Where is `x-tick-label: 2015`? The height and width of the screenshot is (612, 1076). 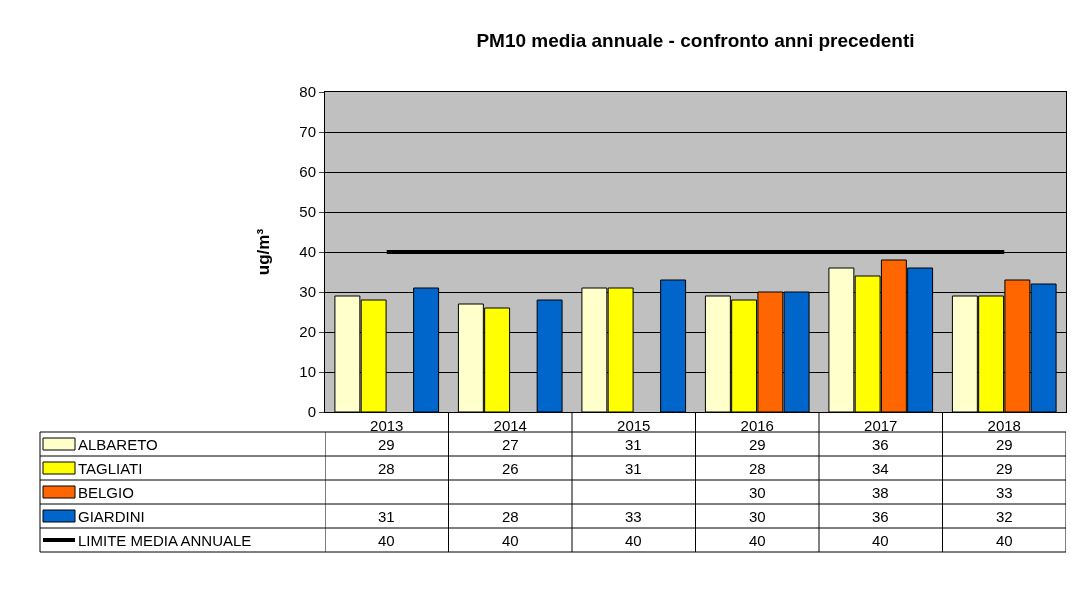 x-tick-label: 2015 is located at coordinates (634, 425).